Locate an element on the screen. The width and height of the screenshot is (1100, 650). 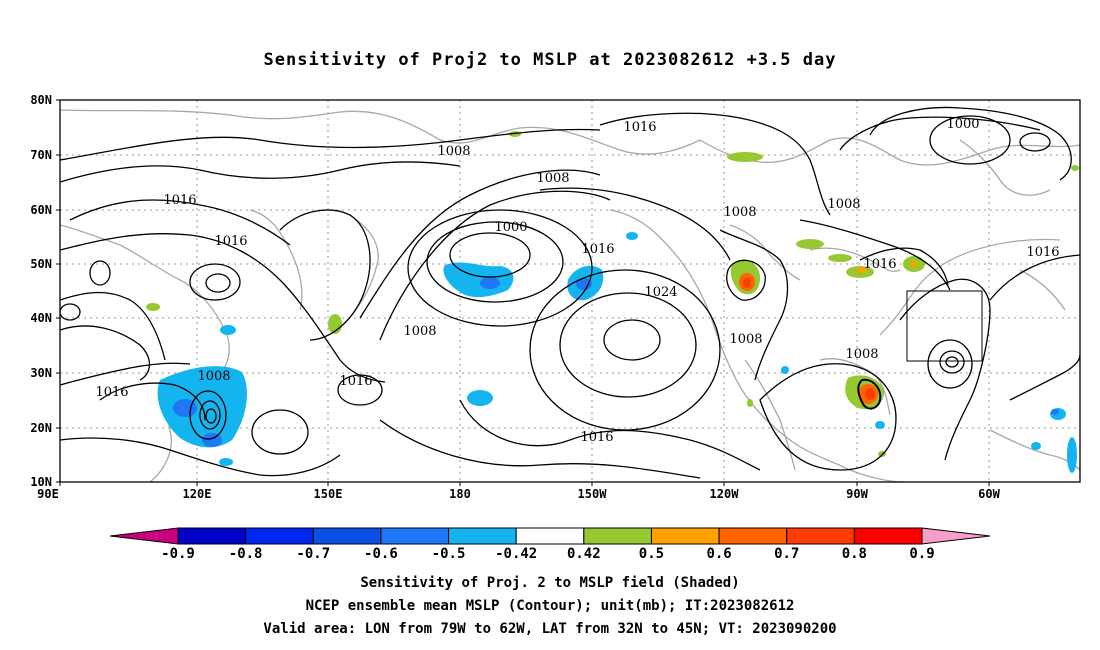
lat-tick-label: 30N is located at coordinates (41, 373).